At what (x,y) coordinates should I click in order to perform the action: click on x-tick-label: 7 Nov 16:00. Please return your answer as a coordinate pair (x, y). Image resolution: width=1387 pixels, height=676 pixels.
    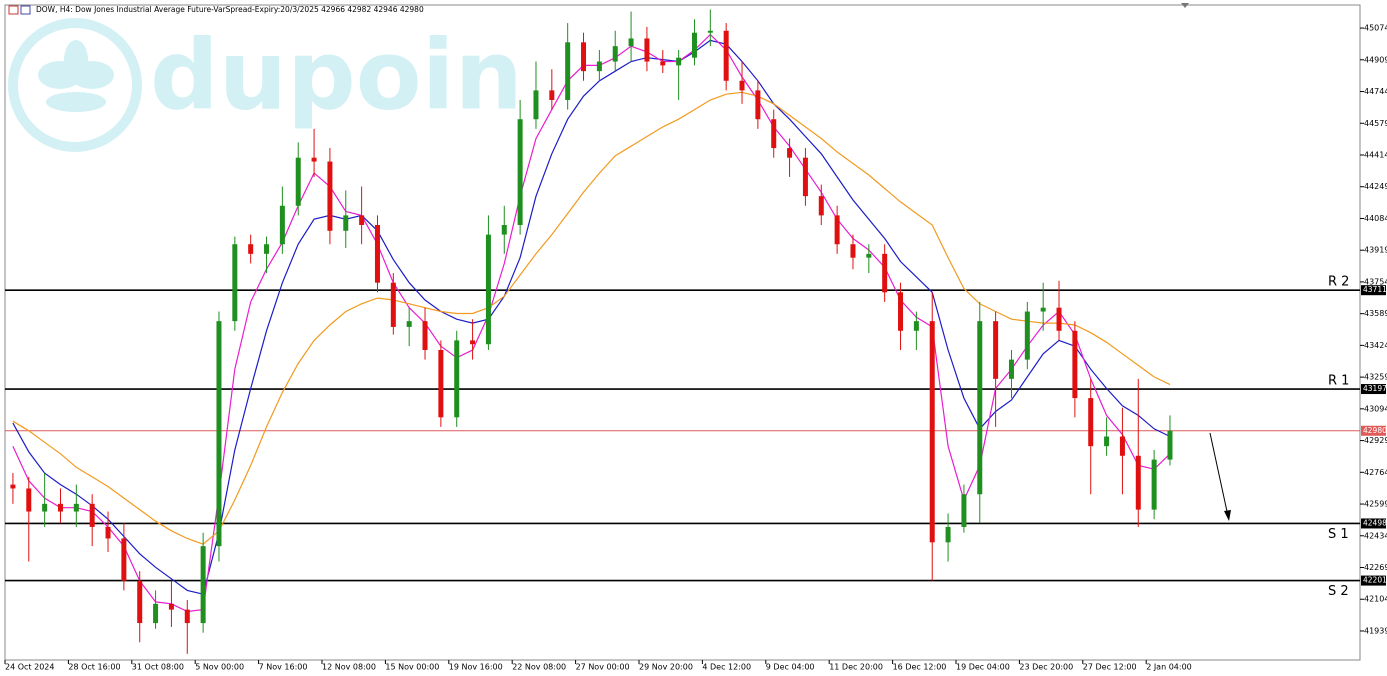
    Looking at the image, I should click on (283, 667).